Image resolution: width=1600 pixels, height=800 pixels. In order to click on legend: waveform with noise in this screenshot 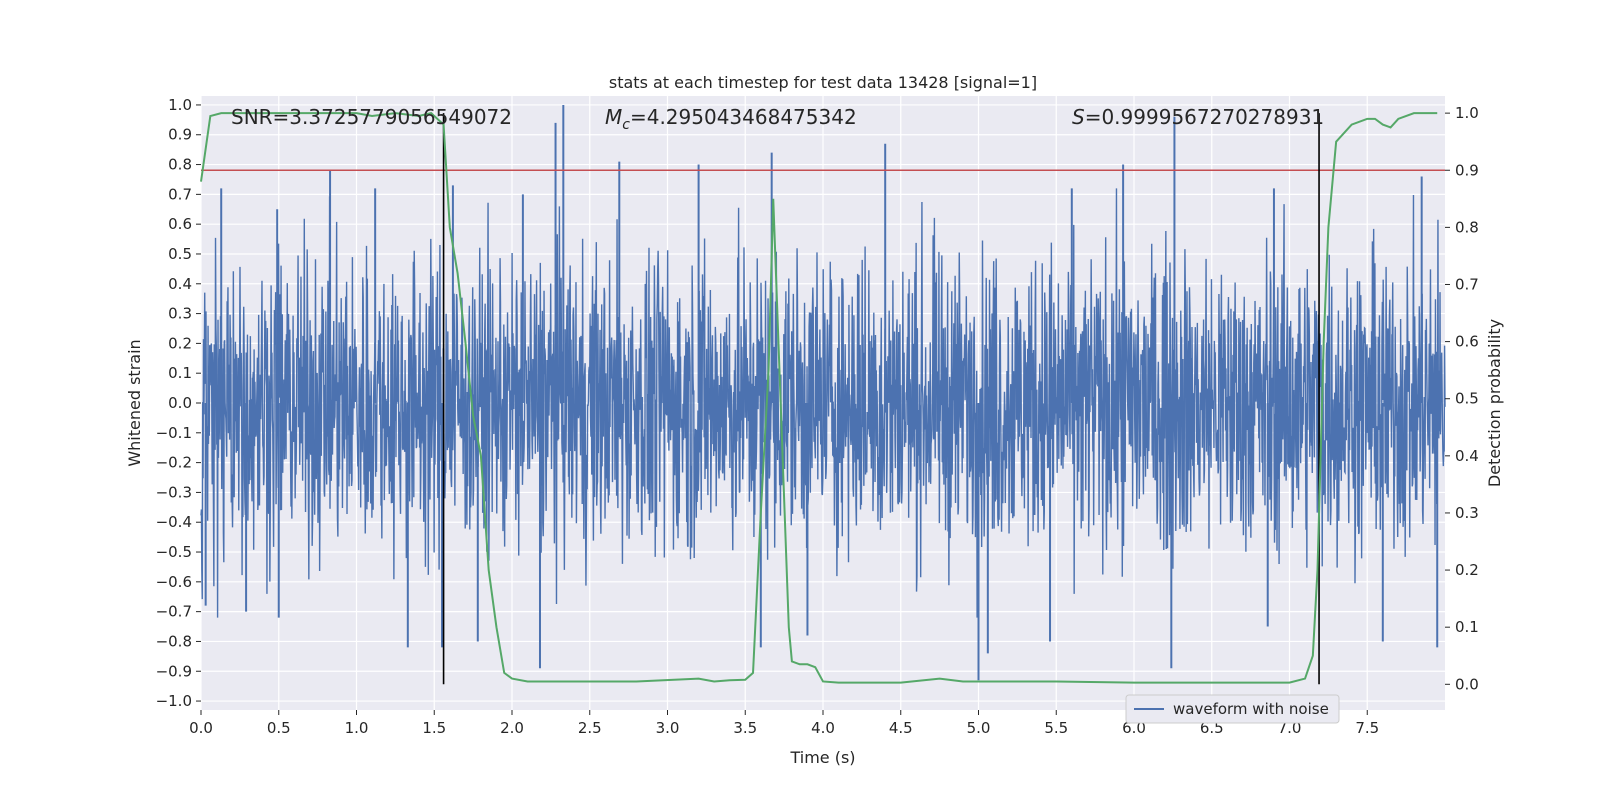, I will do `click(1232, 709)`.